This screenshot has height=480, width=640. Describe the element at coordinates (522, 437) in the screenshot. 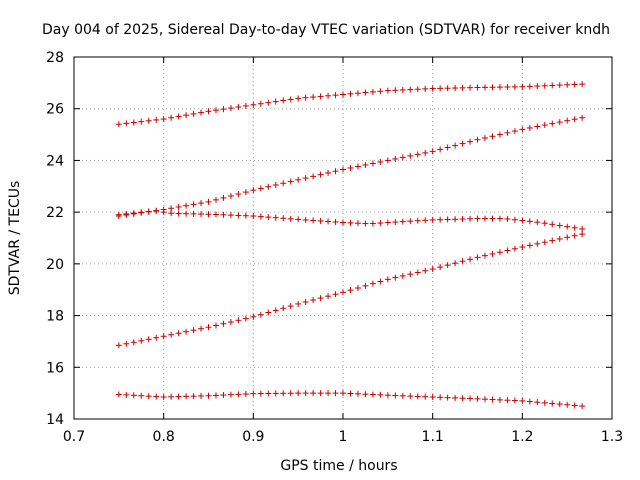

I see `x-tick-label: 1.2` at that location.